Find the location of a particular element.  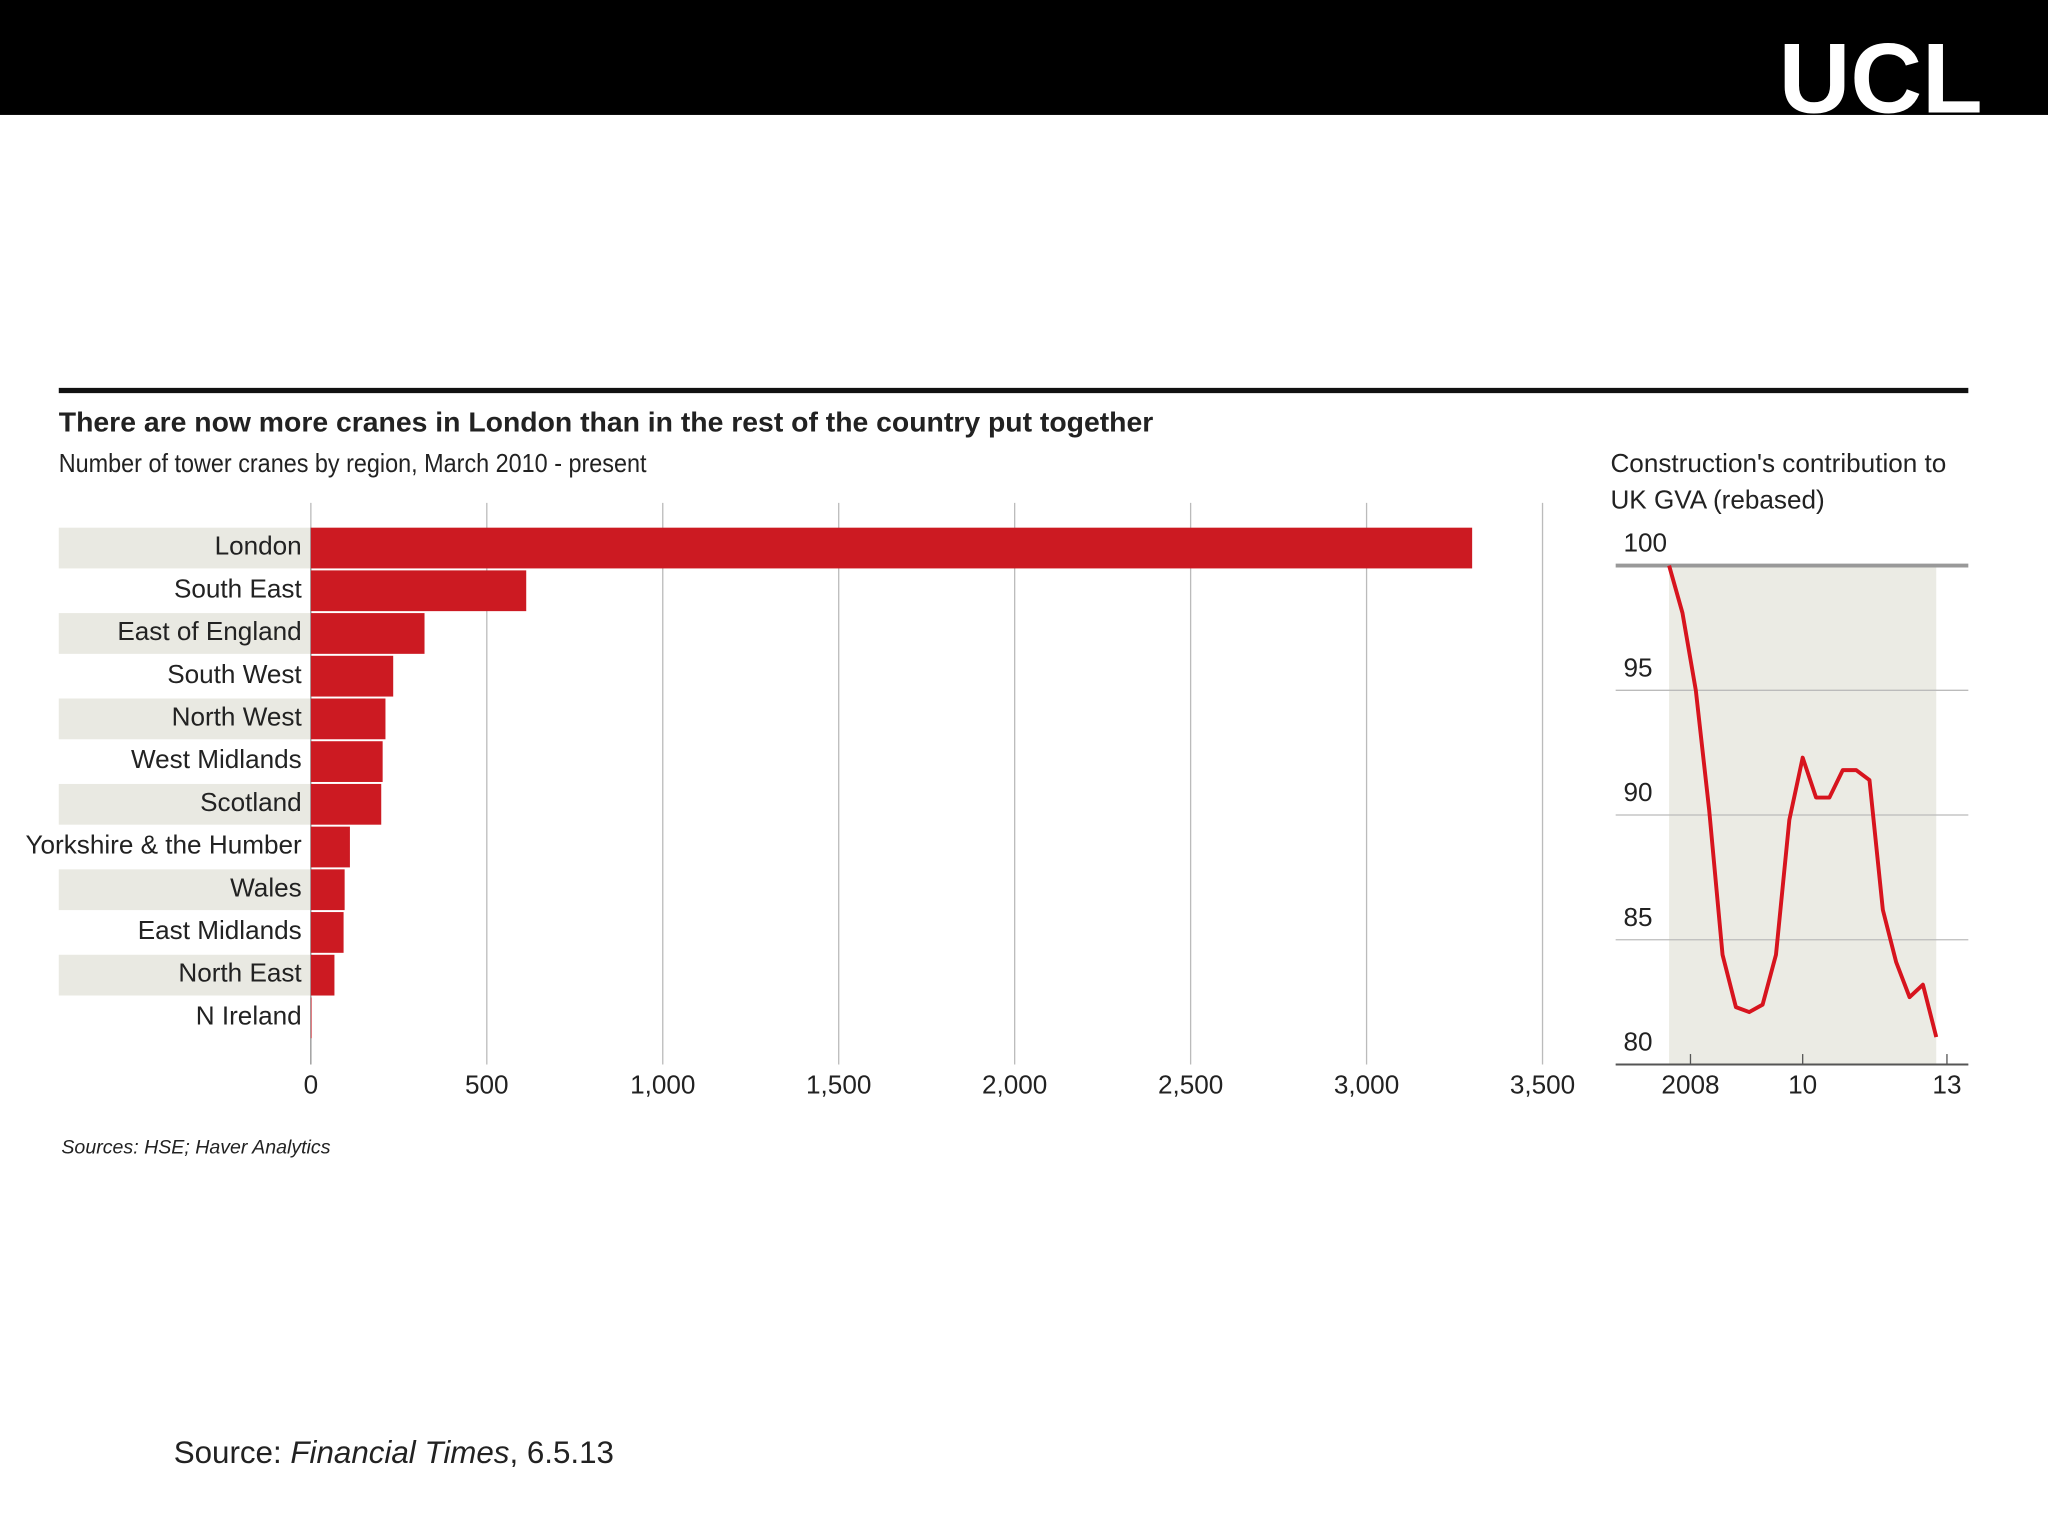

header-bar is located at coordinates (1024, 57).